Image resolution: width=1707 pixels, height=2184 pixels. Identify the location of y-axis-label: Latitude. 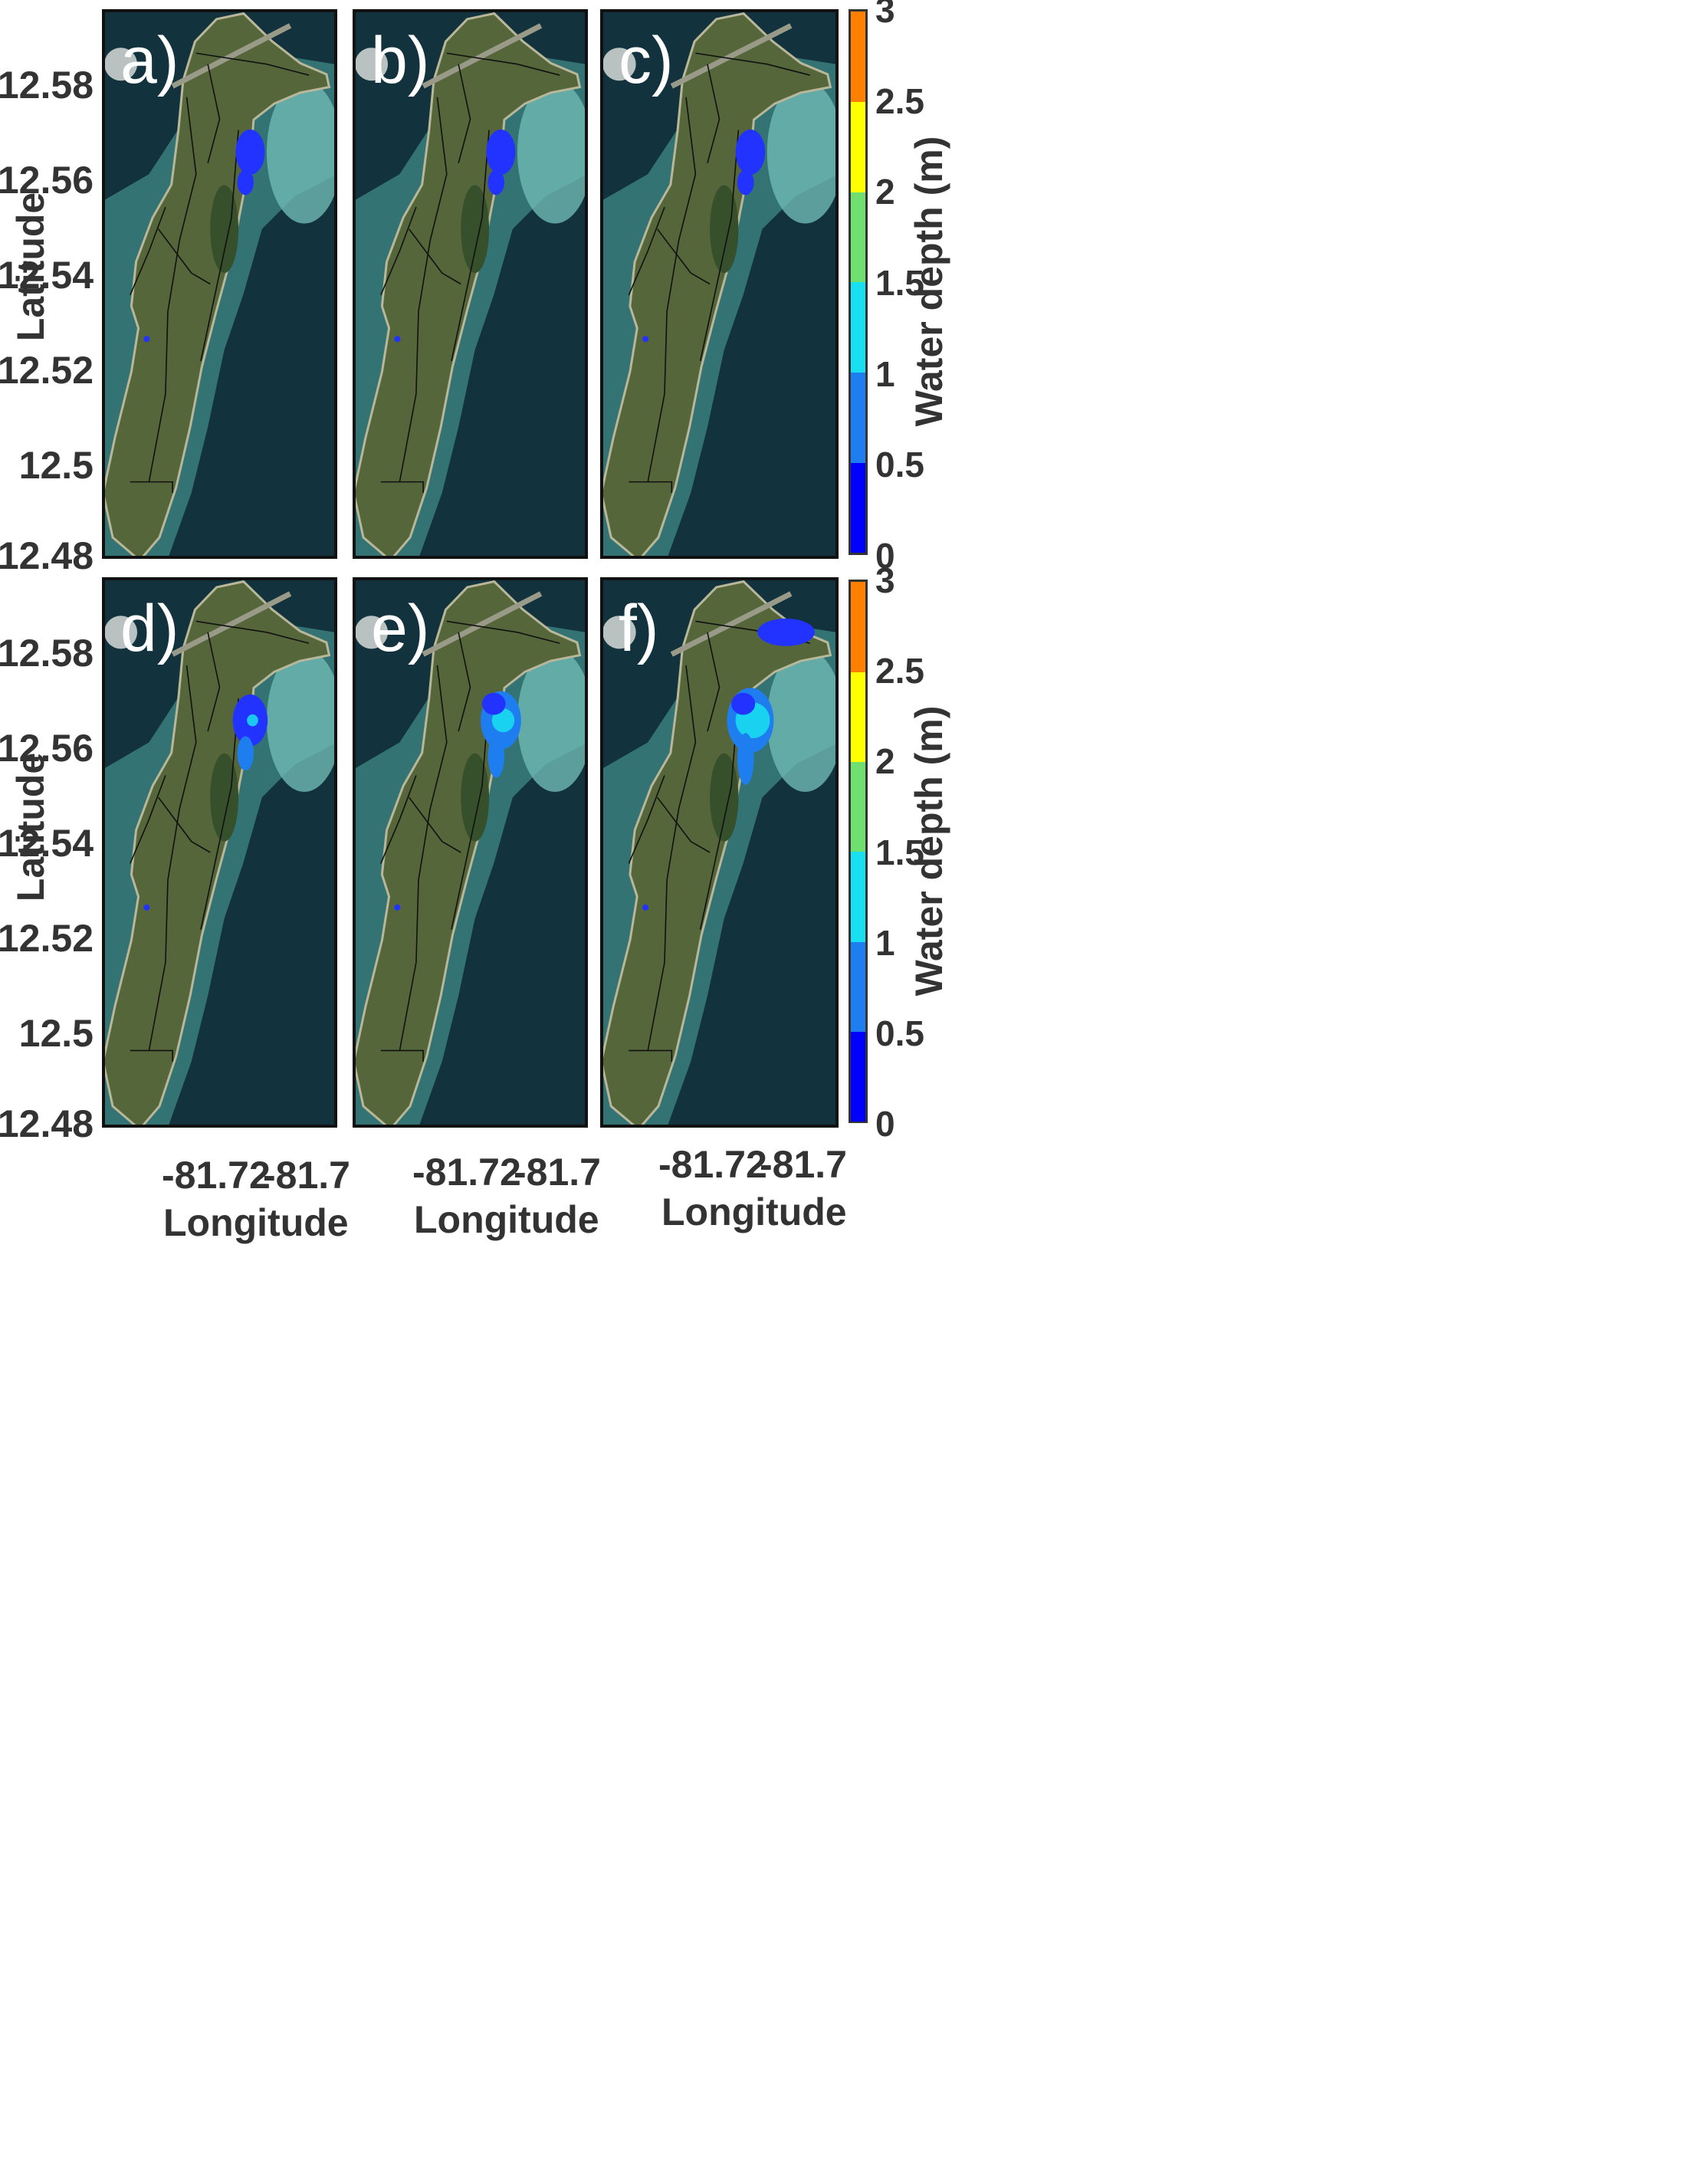
(30, 266).